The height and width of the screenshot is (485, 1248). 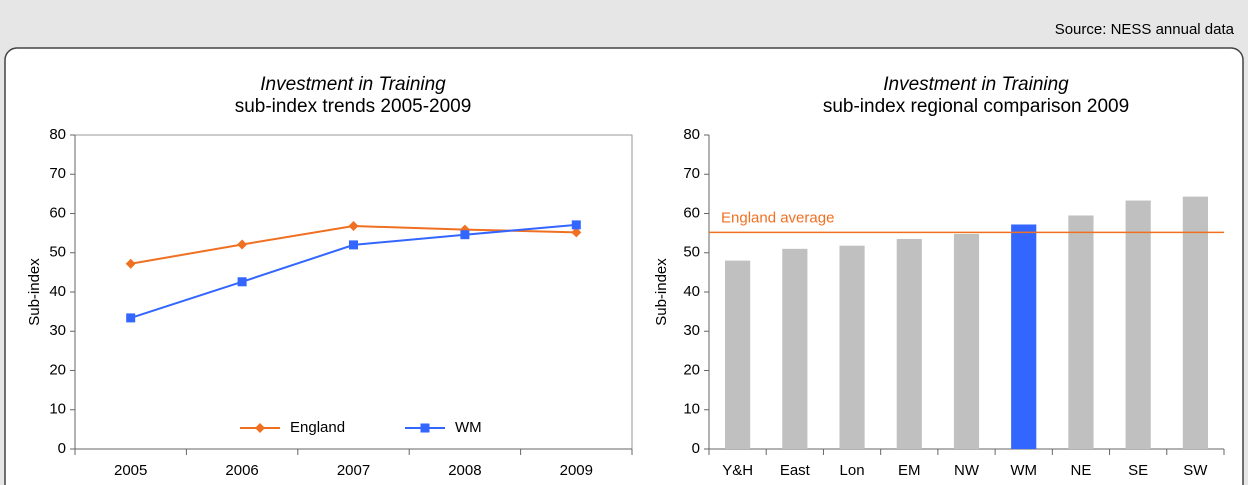 I want to click on x-tick-label: NE, so click(x=1081, y=470).